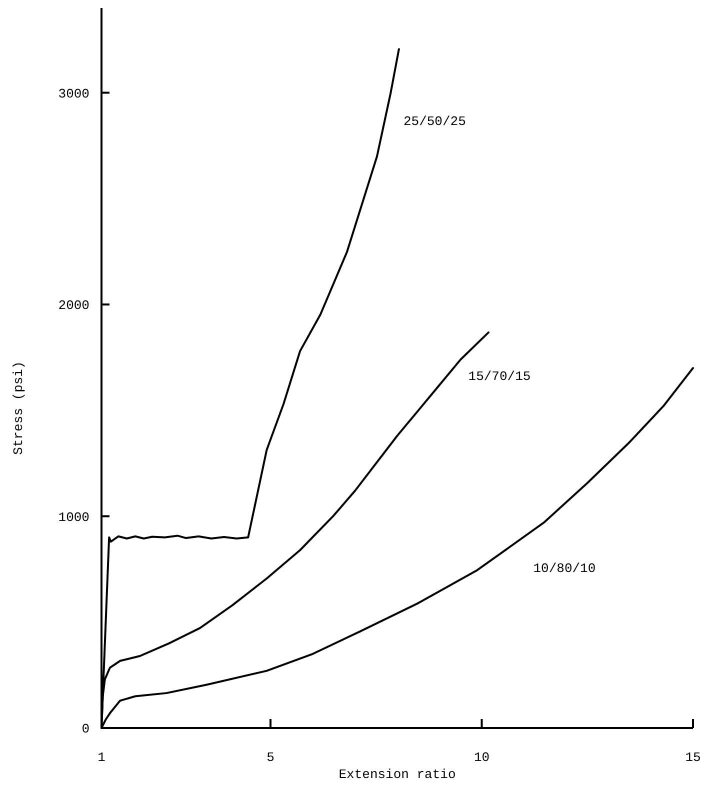 The width and height of the screenshot is (723, 793). I want to click on y-axis-title: Stress (psi), so click(18, 408).